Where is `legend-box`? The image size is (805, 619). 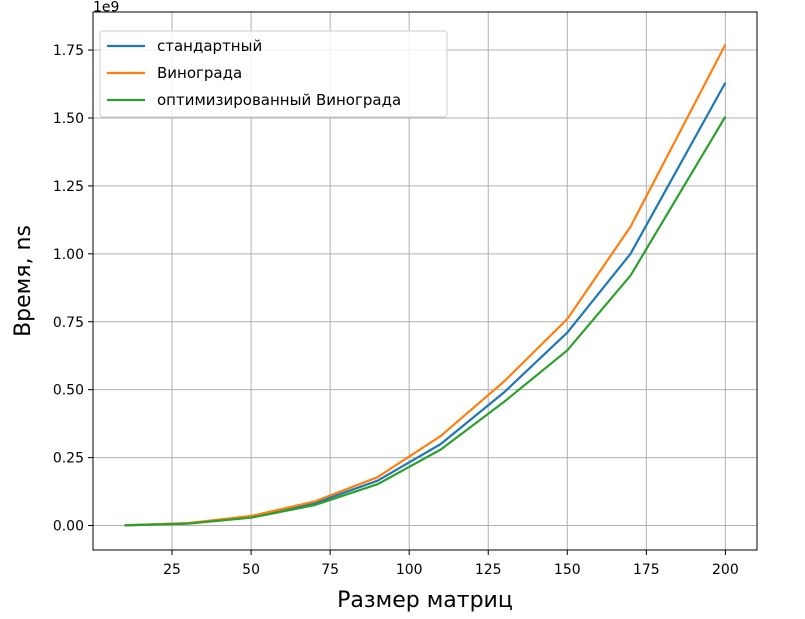 legend-box is located at coordinates (273, 74).